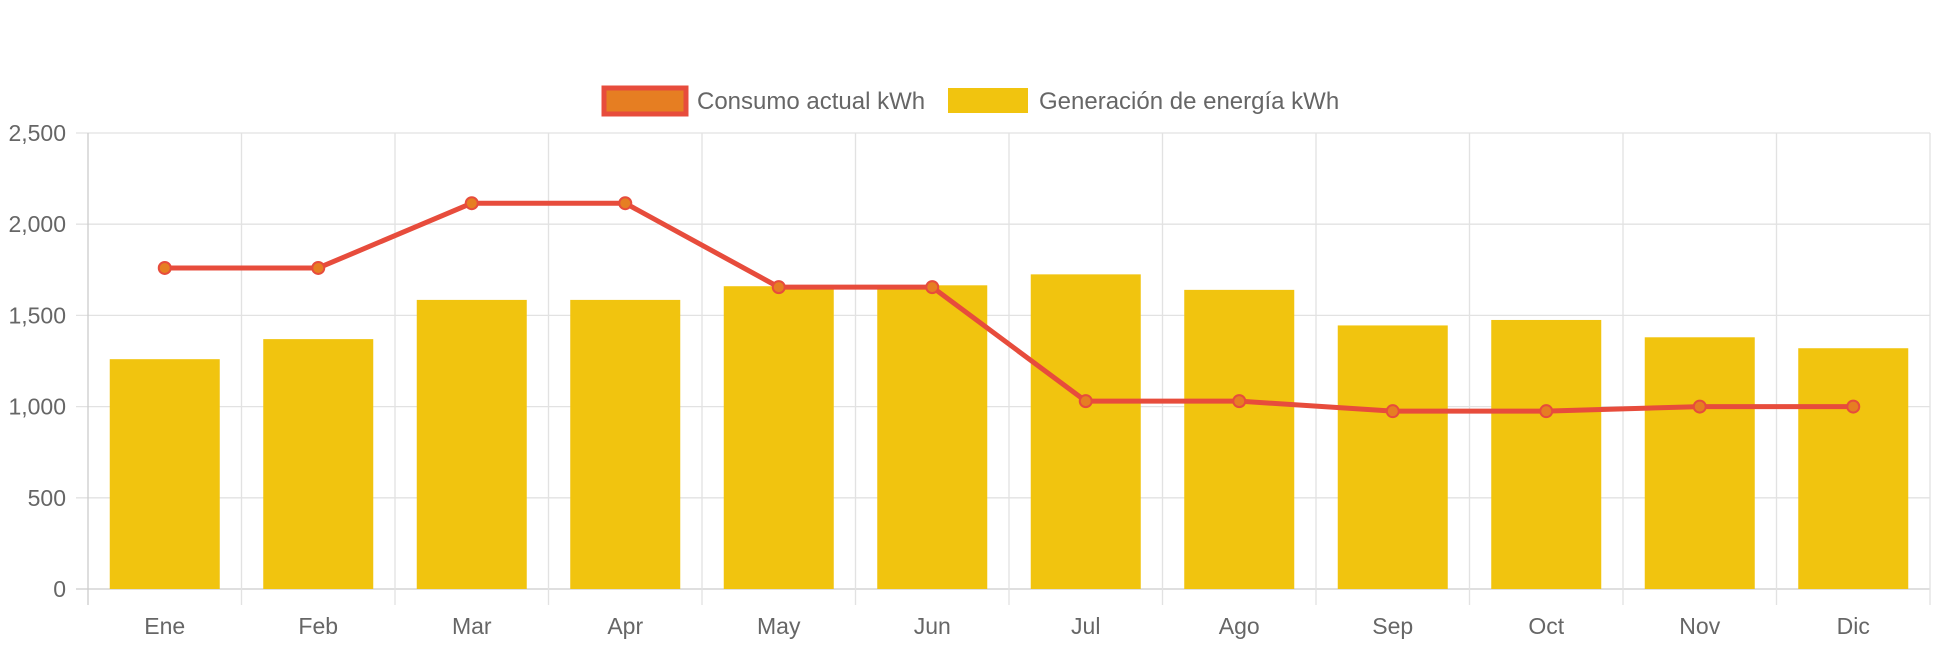 The height and width of the screenshot is (651, 1942). What do you see at coordinates (47, 498) in the screenshot?
I see `y-tick-label: 500` at bounding box center [47, 498].